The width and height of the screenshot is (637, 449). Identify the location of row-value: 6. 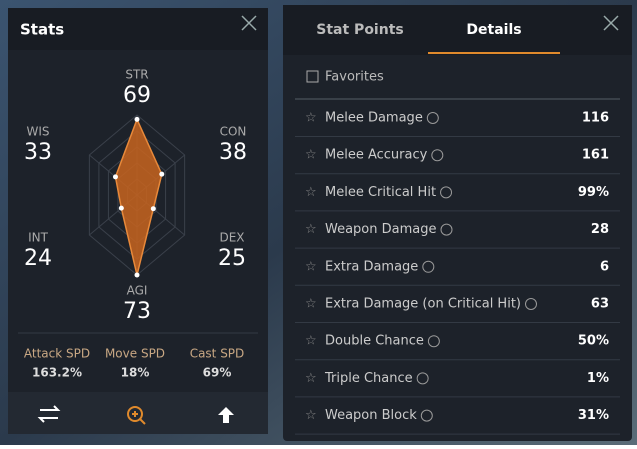
(604, 266).